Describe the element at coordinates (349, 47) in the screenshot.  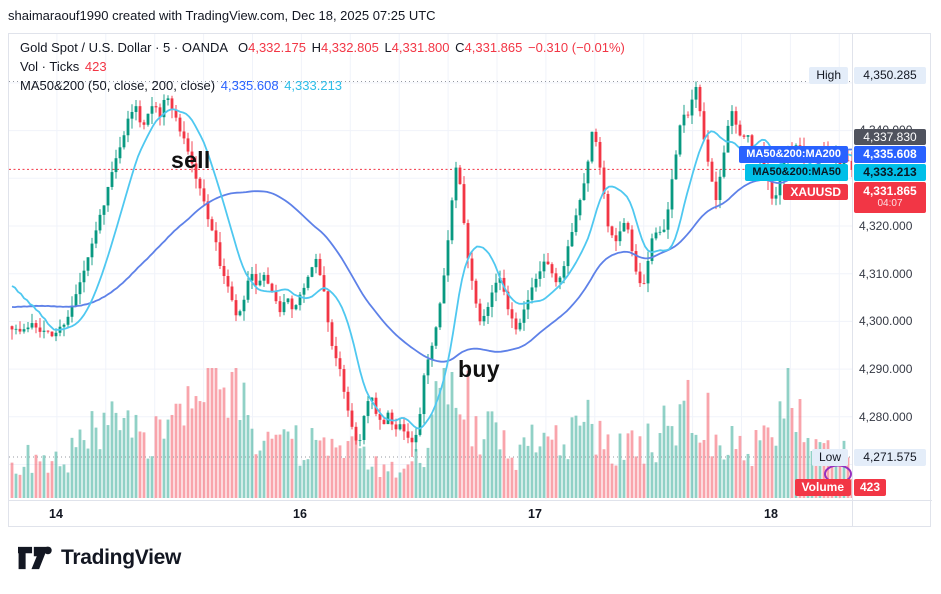
I see `high-value: 4,332.805` at that location.